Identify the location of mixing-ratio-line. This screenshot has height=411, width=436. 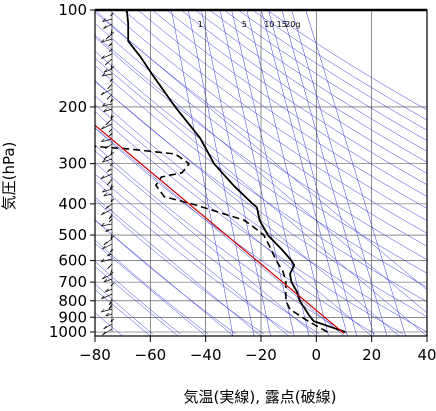
(270, 173).